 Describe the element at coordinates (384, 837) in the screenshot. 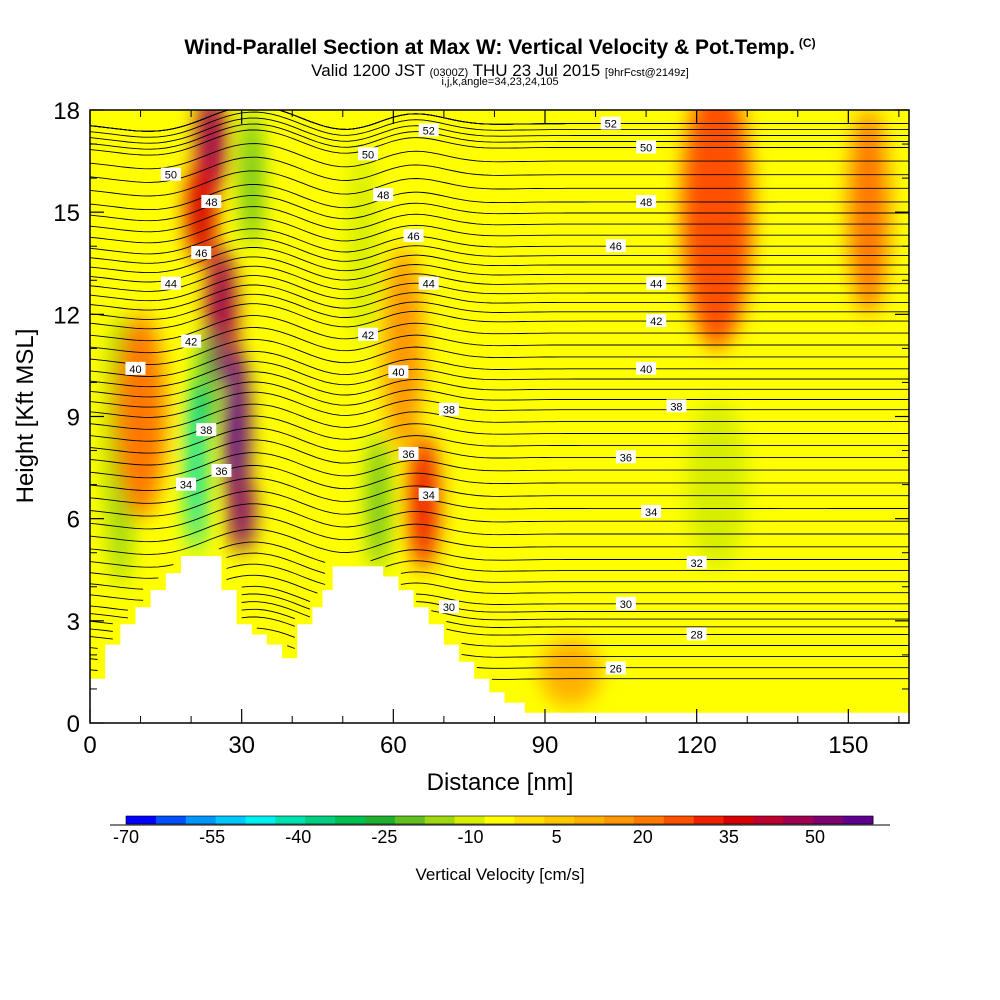

I see `colorbar-tick-label: -25` at that location.